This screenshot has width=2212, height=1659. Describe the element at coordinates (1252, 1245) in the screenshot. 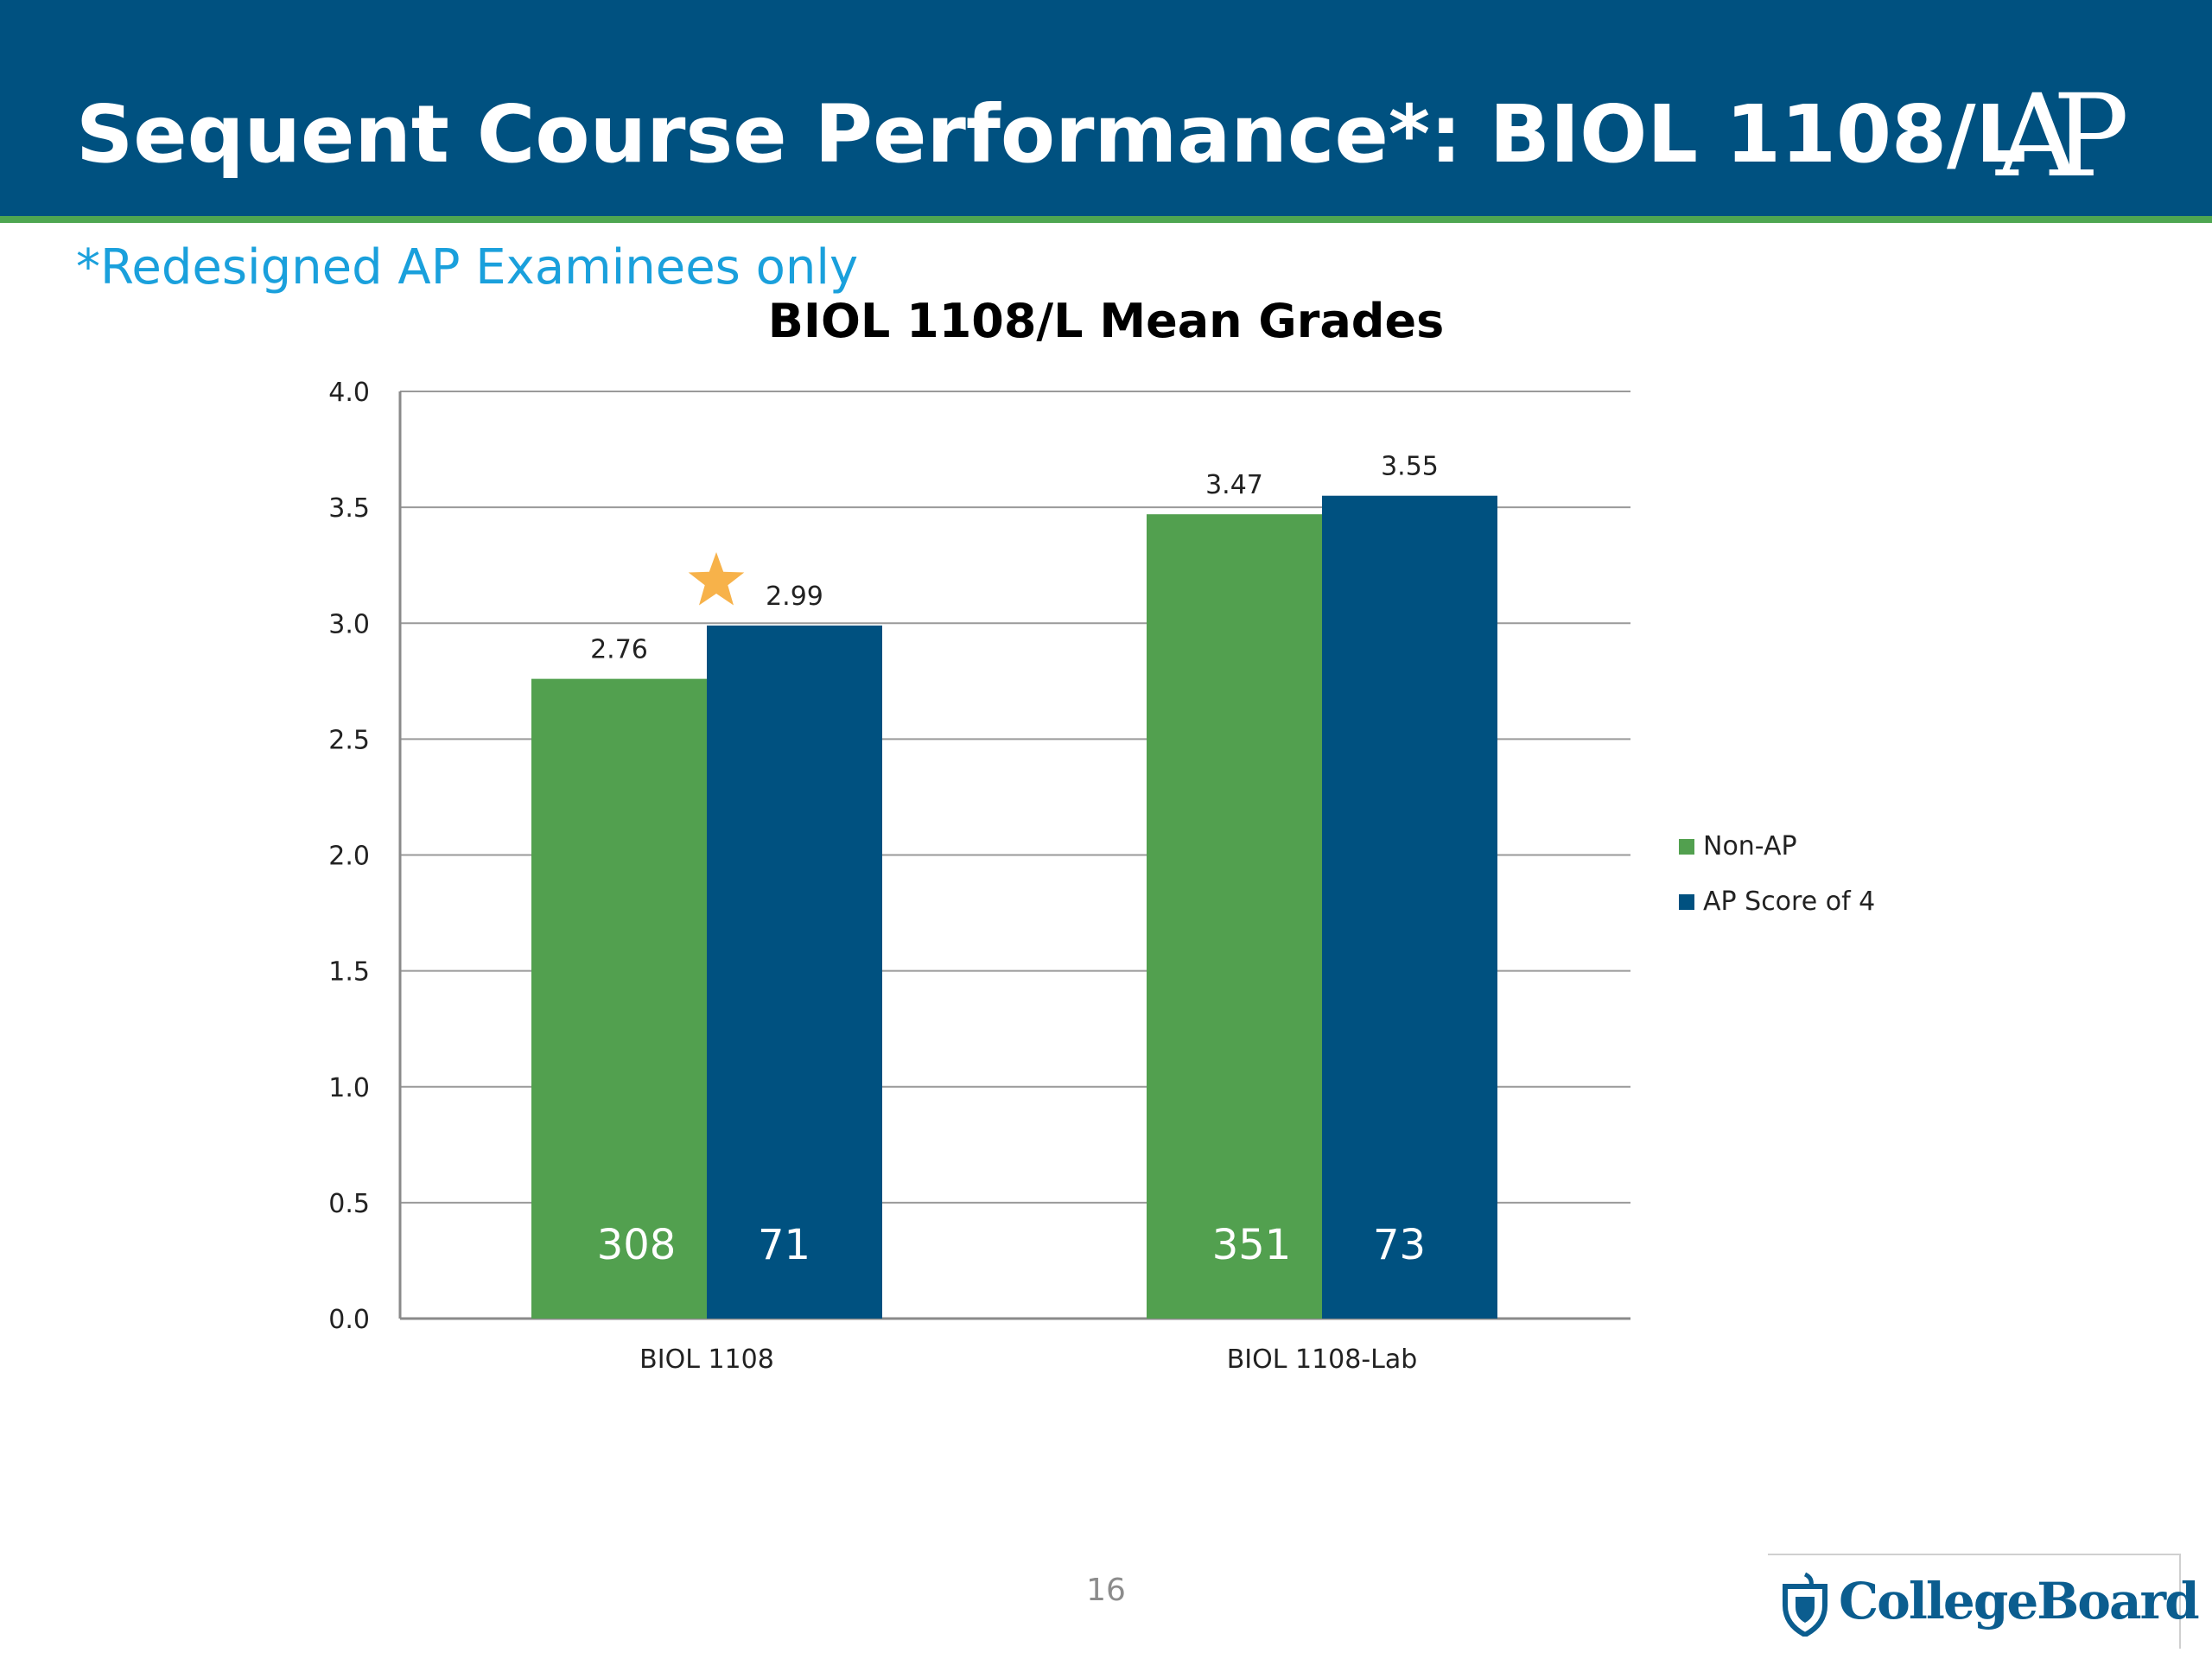

I see `count-label: 351` at that location.